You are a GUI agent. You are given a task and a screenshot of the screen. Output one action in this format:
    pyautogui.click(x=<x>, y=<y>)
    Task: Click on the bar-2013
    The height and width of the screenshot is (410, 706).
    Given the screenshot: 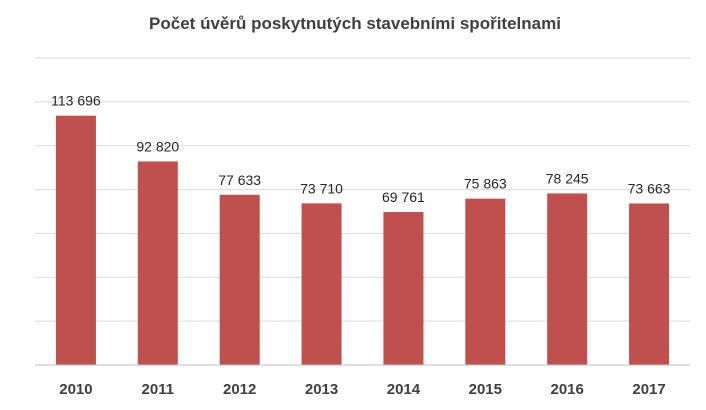 What is the action you would take?
    pyautogui.click(x=321, y=284)
    